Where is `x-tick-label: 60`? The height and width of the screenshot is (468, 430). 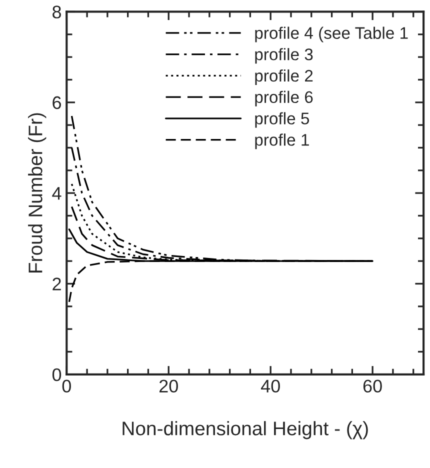
x-tick-label: 60 is located at coordinates (372, 386).